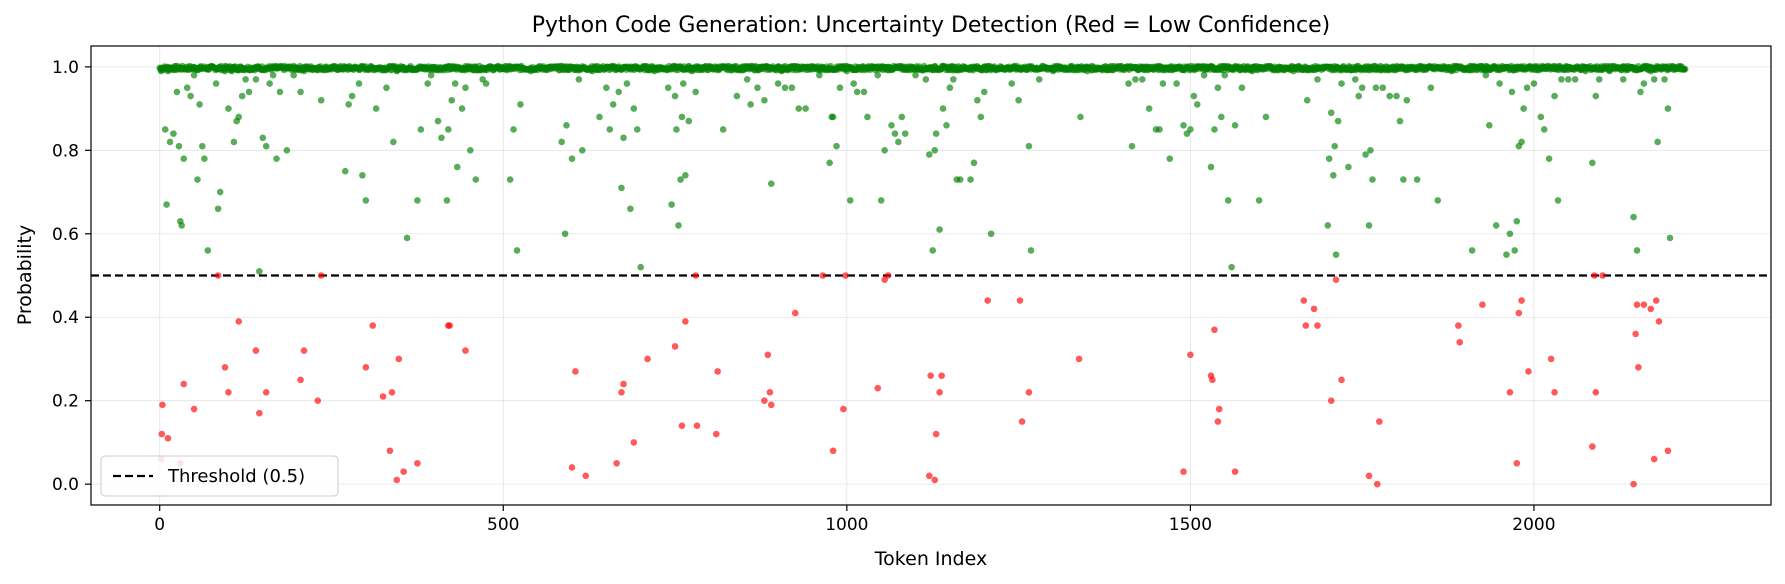 This screenshot has height=584, width=1785. I want to click on x-tick-label: 2000, so click(1533, 525).